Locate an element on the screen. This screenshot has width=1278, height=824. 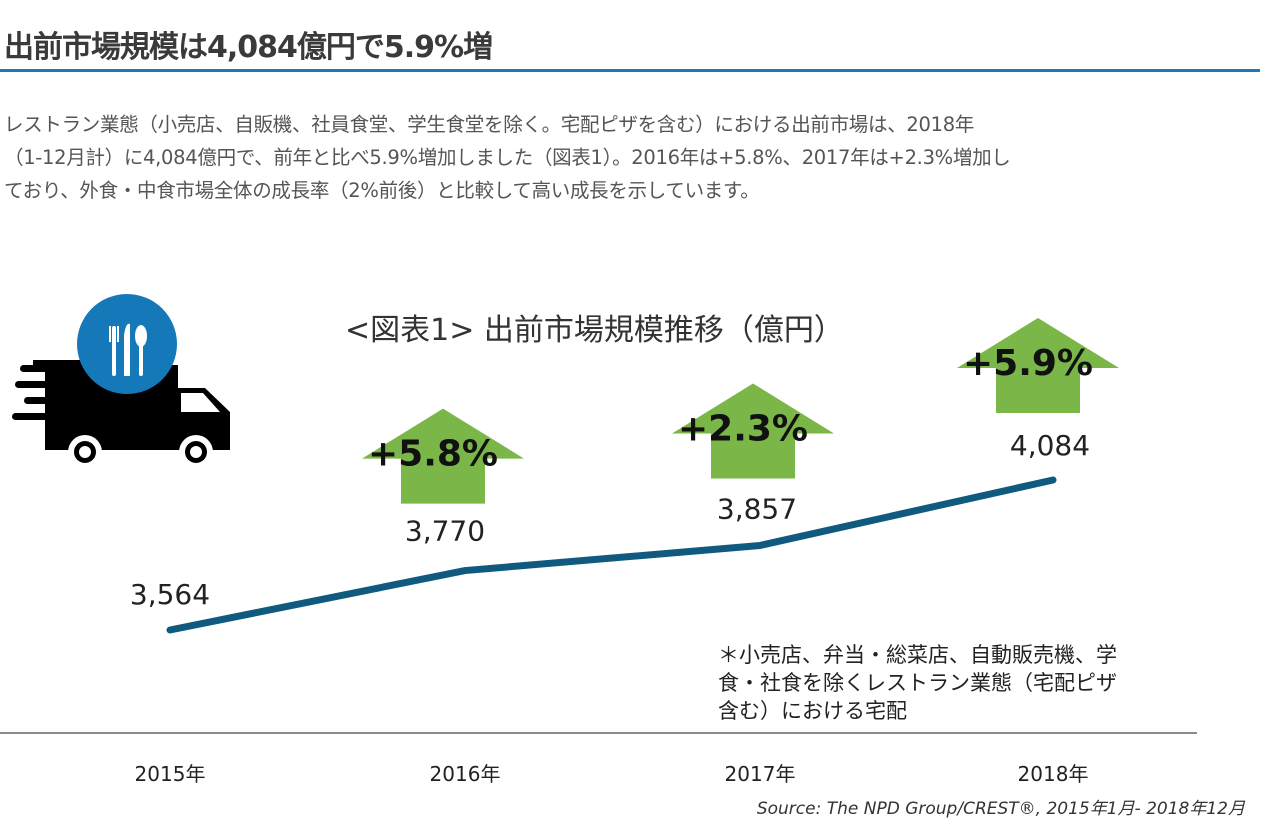
value-label: 3,564 is located at coordinates (170, 594).